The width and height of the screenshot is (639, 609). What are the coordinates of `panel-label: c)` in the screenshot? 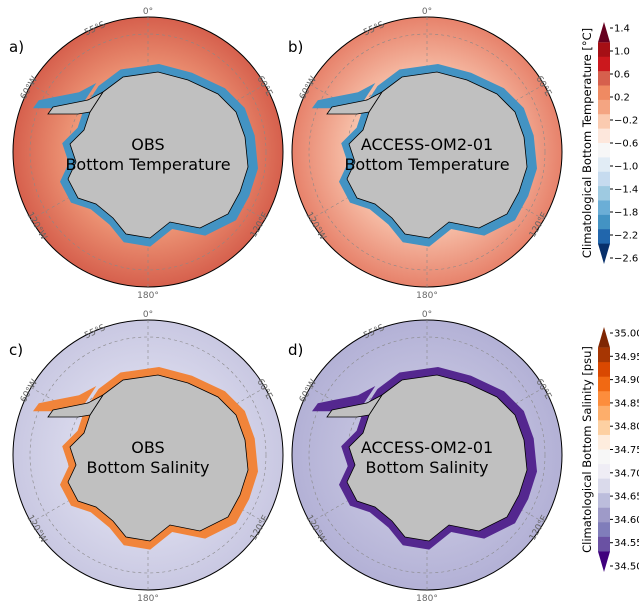 It's located at (16, 350).